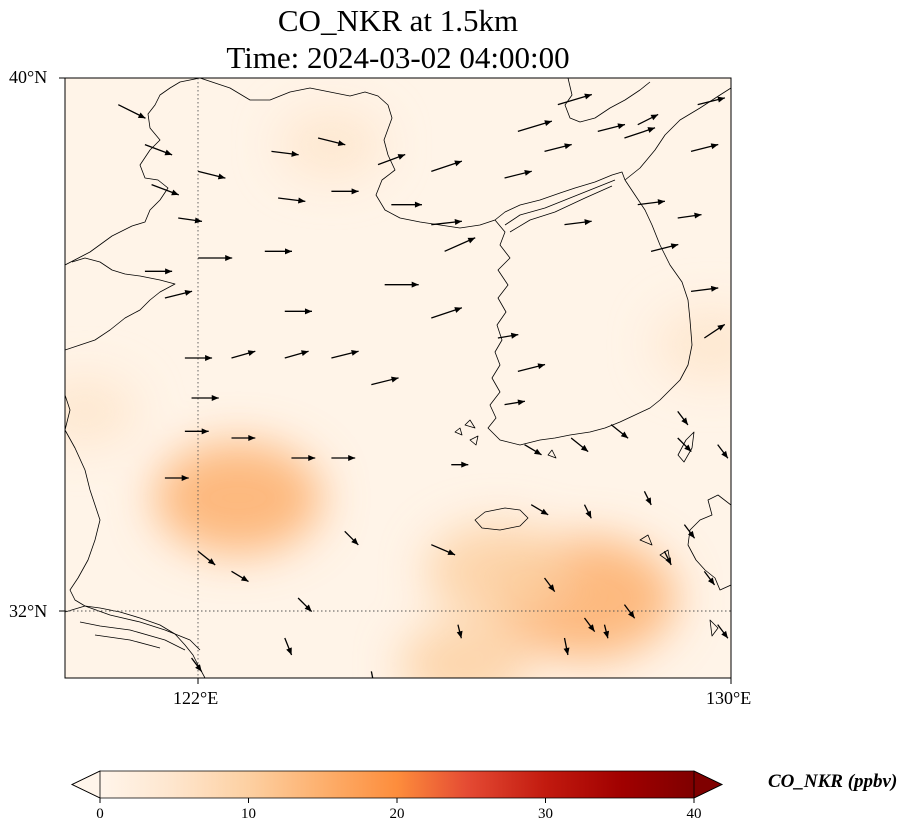 This screenshot has width=920, height=836. Describe the element at coordinates (120, 304) in the screenshot. I see `coastline-shandong` at that location.